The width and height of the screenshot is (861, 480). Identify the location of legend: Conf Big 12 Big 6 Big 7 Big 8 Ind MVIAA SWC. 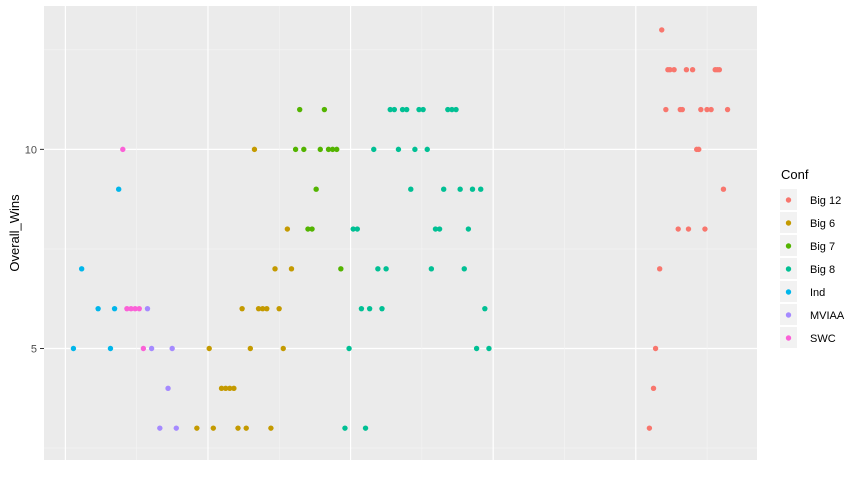
(812, 257).